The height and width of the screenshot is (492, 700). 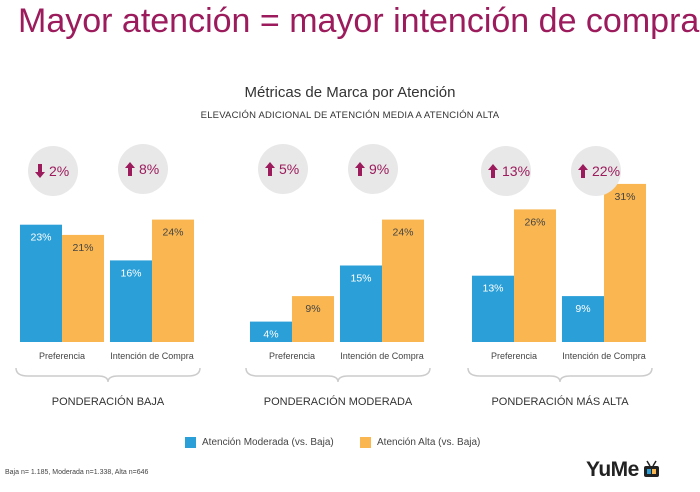 I want to click on data-label-moderada: 15%, so click(x=360, y=279).